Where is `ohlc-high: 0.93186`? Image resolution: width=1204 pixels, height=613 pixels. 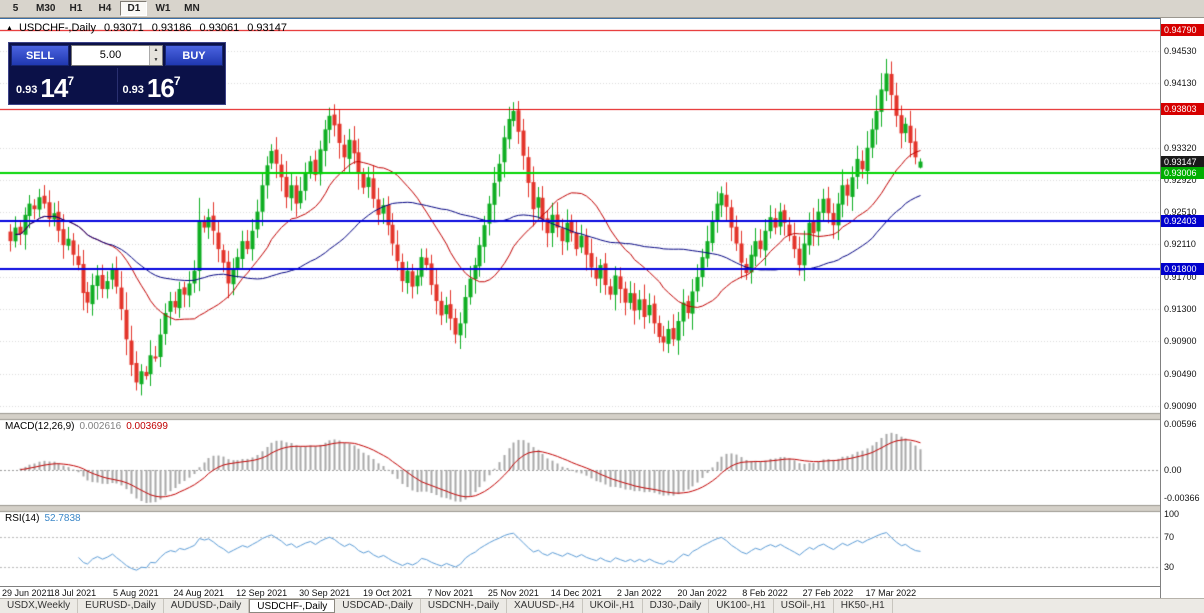 ohlc-high: 0.93186 is located at coordinates (171, 28).